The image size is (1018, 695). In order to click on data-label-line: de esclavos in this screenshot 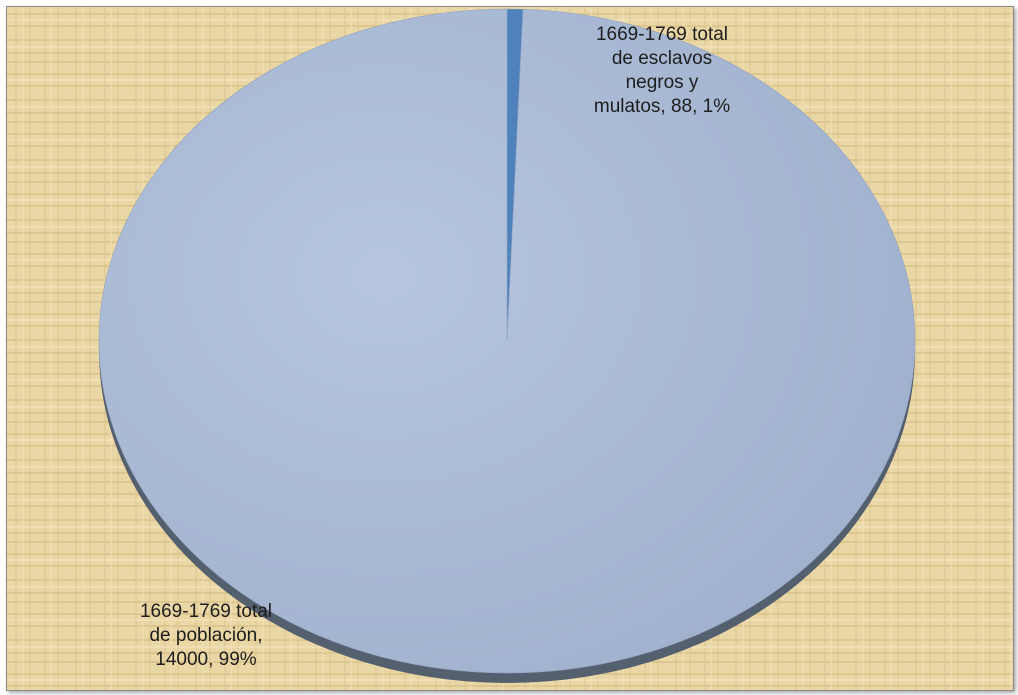, I will do `click(662, 58)`.